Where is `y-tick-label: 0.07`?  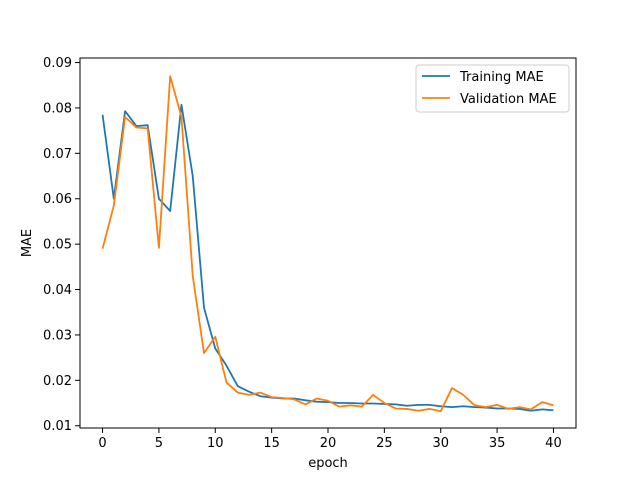 y-tick-label: 0.07 is located at coordinates (57, 154).